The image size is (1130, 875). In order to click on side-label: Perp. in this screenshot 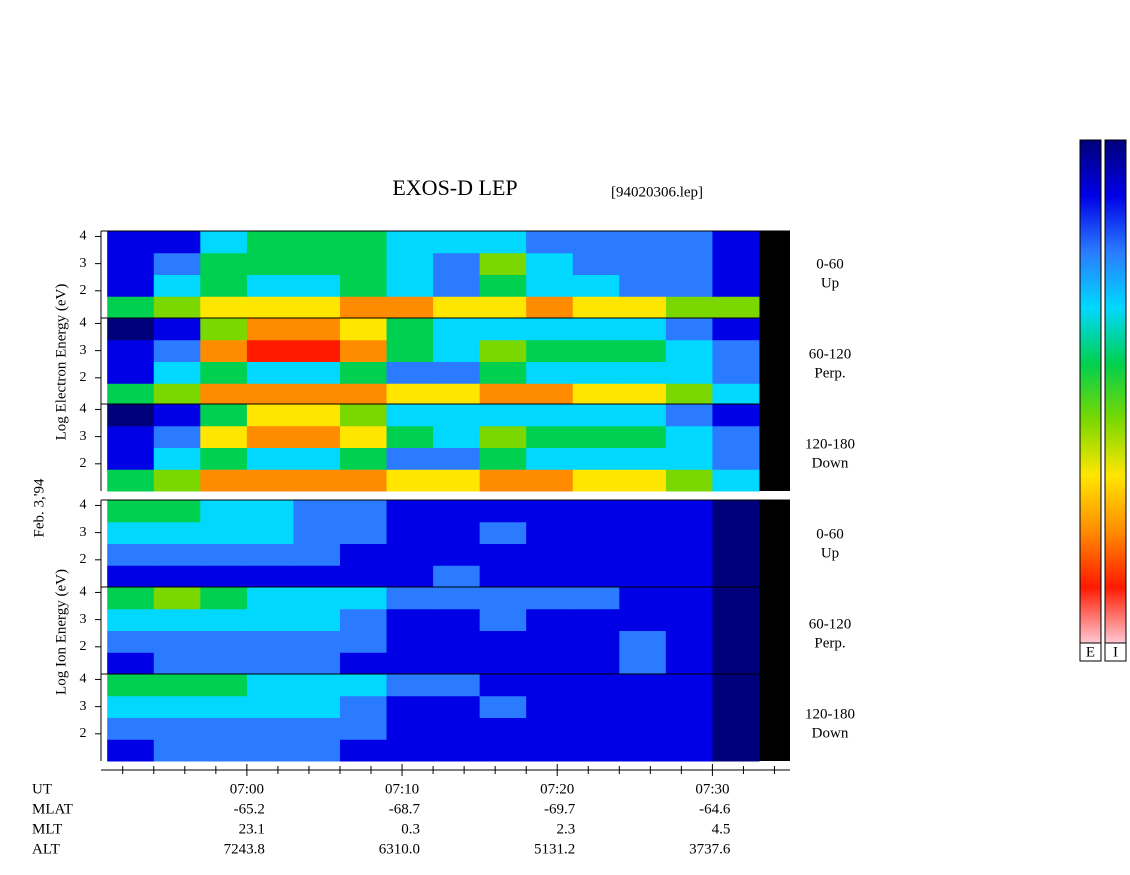, I will do `click(829, 373)`.